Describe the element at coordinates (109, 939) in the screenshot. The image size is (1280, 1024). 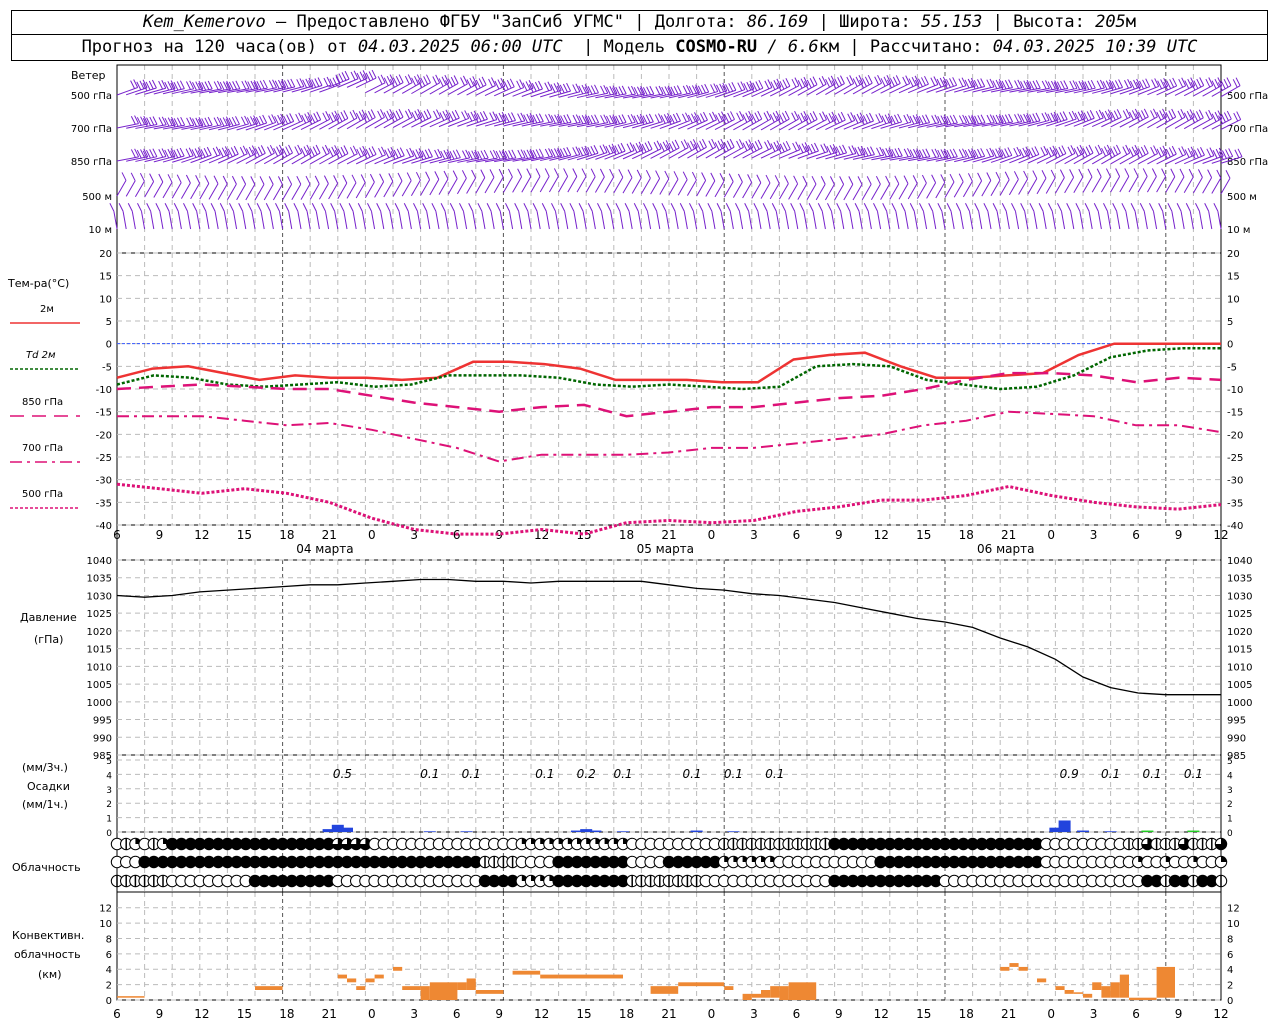
I see `y-tick-label: 8` at that location.